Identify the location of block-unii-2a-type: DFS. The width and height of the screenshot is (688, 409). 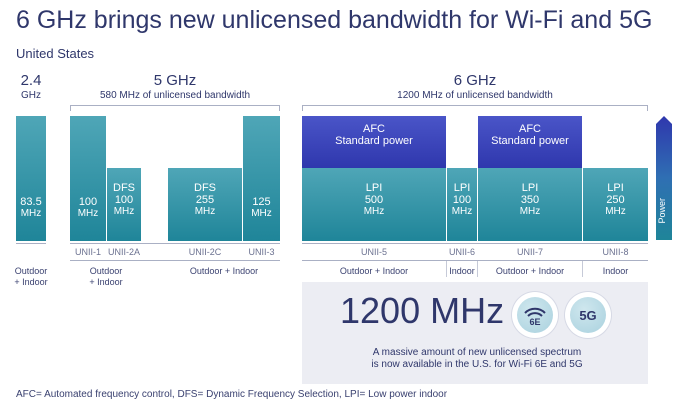
(124, 188).